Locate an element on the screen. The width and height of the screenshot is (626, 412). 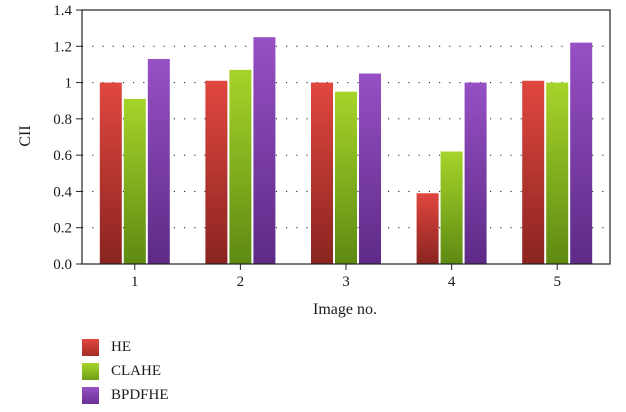
y-tick-label: 1 is located at coordinates (69, 84).